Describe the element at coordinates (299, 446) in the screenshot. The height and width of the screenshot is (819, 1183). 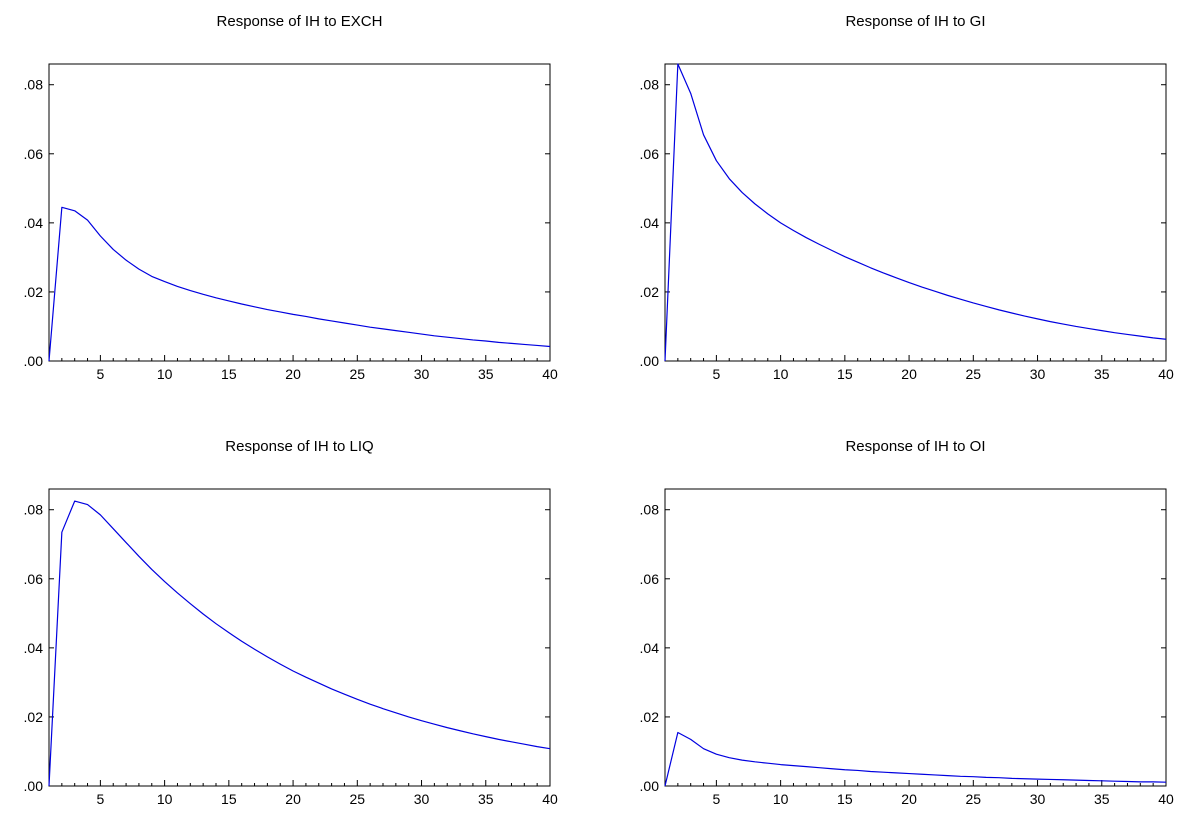
I see `chart-title: Response of IH to LIQ` at that location.